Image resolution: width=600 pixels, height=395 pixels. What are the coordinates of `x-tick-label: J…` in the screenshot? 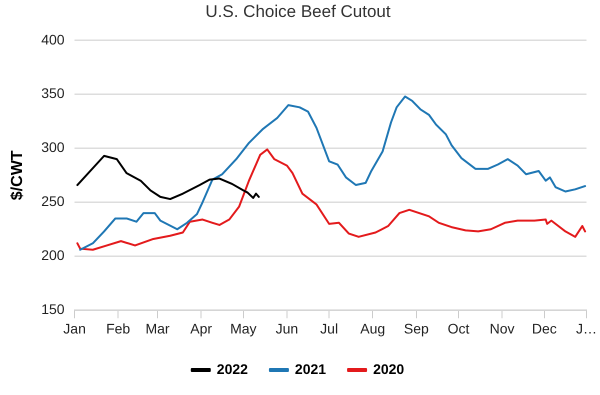 It's located at (586, 328).